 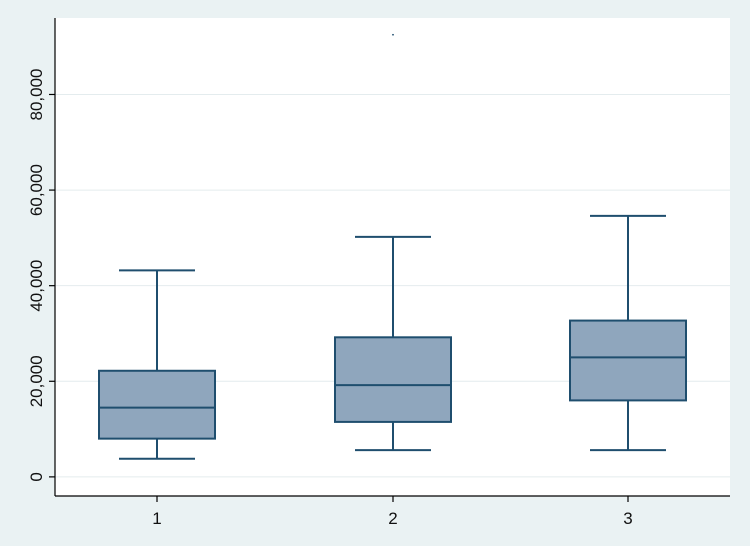 I want to click on y-tick-label: 0, so click(x=36, y=476).